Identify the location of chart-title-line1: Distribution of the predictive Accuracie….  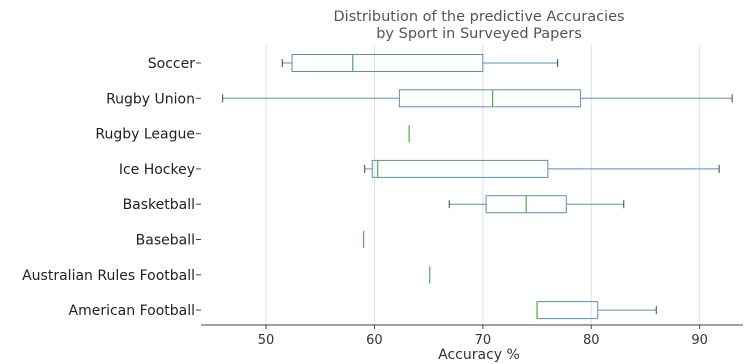
(478, 17).